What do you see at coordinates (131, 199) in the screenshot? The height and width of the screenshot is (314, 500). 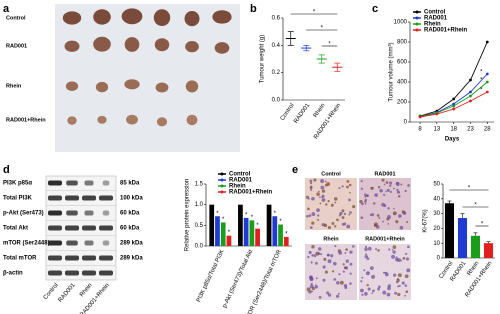 I see `blot-size: 100 kDa` at bounding box center [131, 199].